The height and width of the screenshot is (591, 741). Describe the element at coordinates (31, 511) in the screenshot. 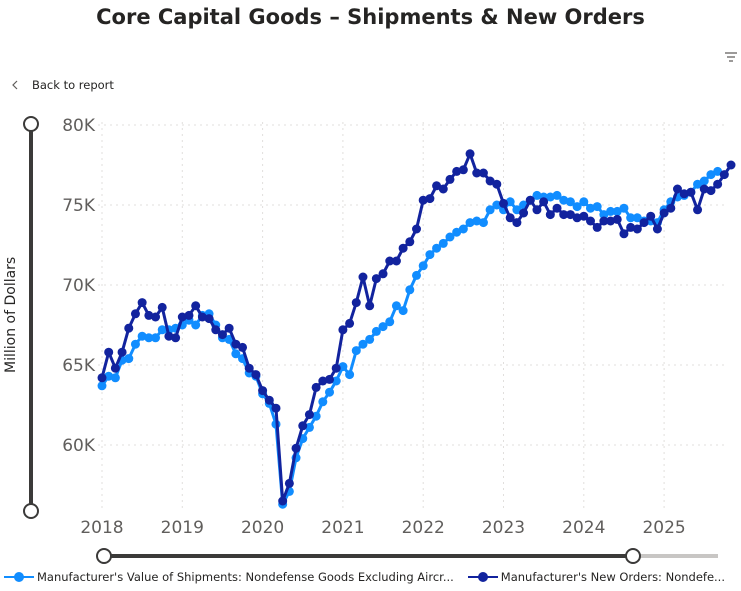

I see `y-slider-bottom-handle` at that location.